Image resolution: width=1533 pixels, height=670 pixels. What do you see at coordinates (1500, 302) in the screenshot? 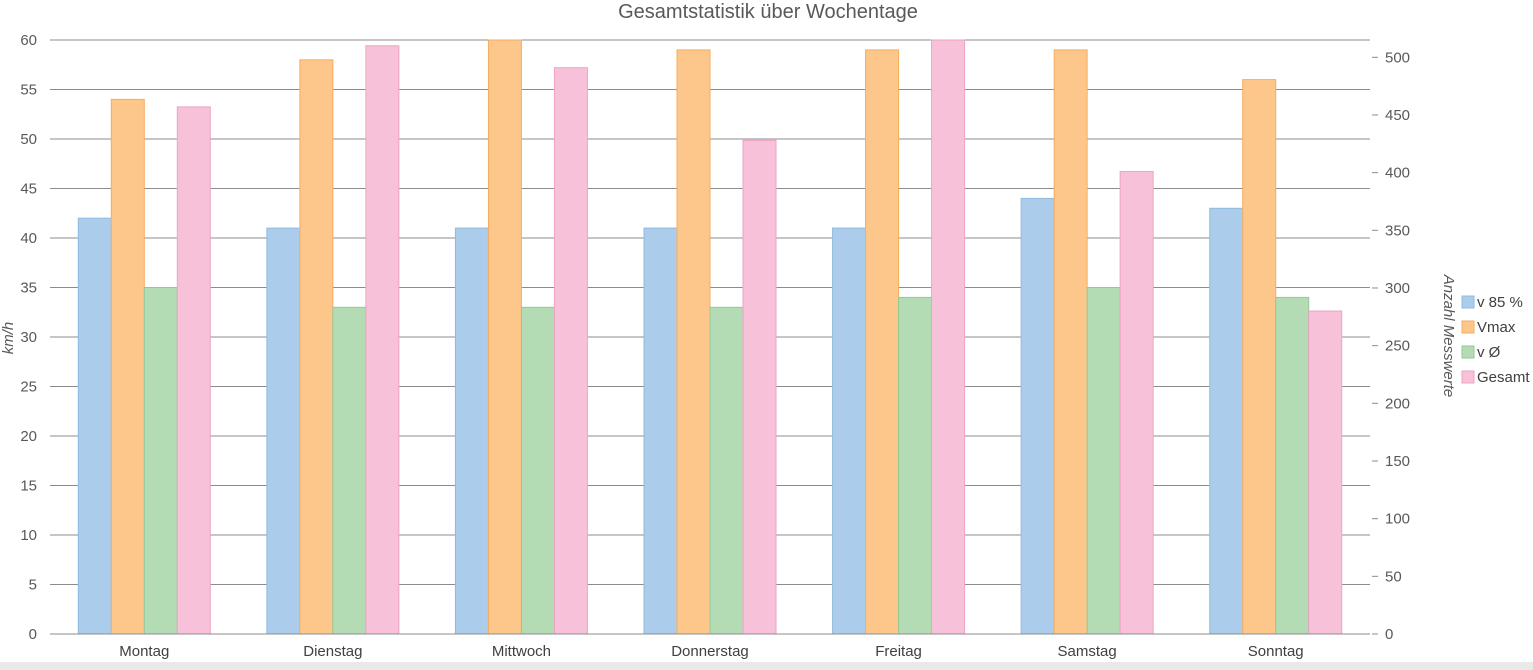
I see `legend-label: v 85 %` at bounding box center [1500, 302].